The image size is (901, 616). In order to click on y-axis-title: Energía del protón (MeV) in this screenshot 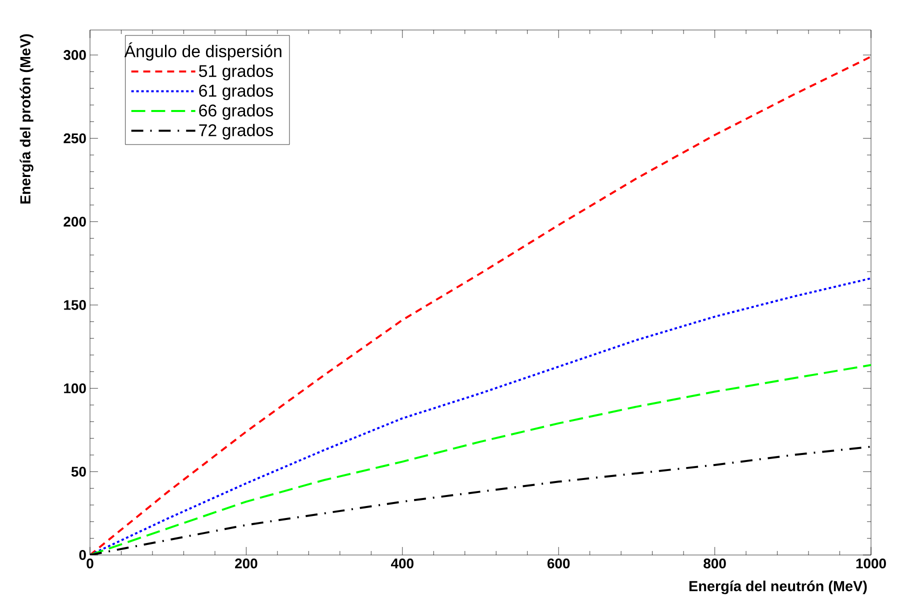, I will do `click(27, 119)`.